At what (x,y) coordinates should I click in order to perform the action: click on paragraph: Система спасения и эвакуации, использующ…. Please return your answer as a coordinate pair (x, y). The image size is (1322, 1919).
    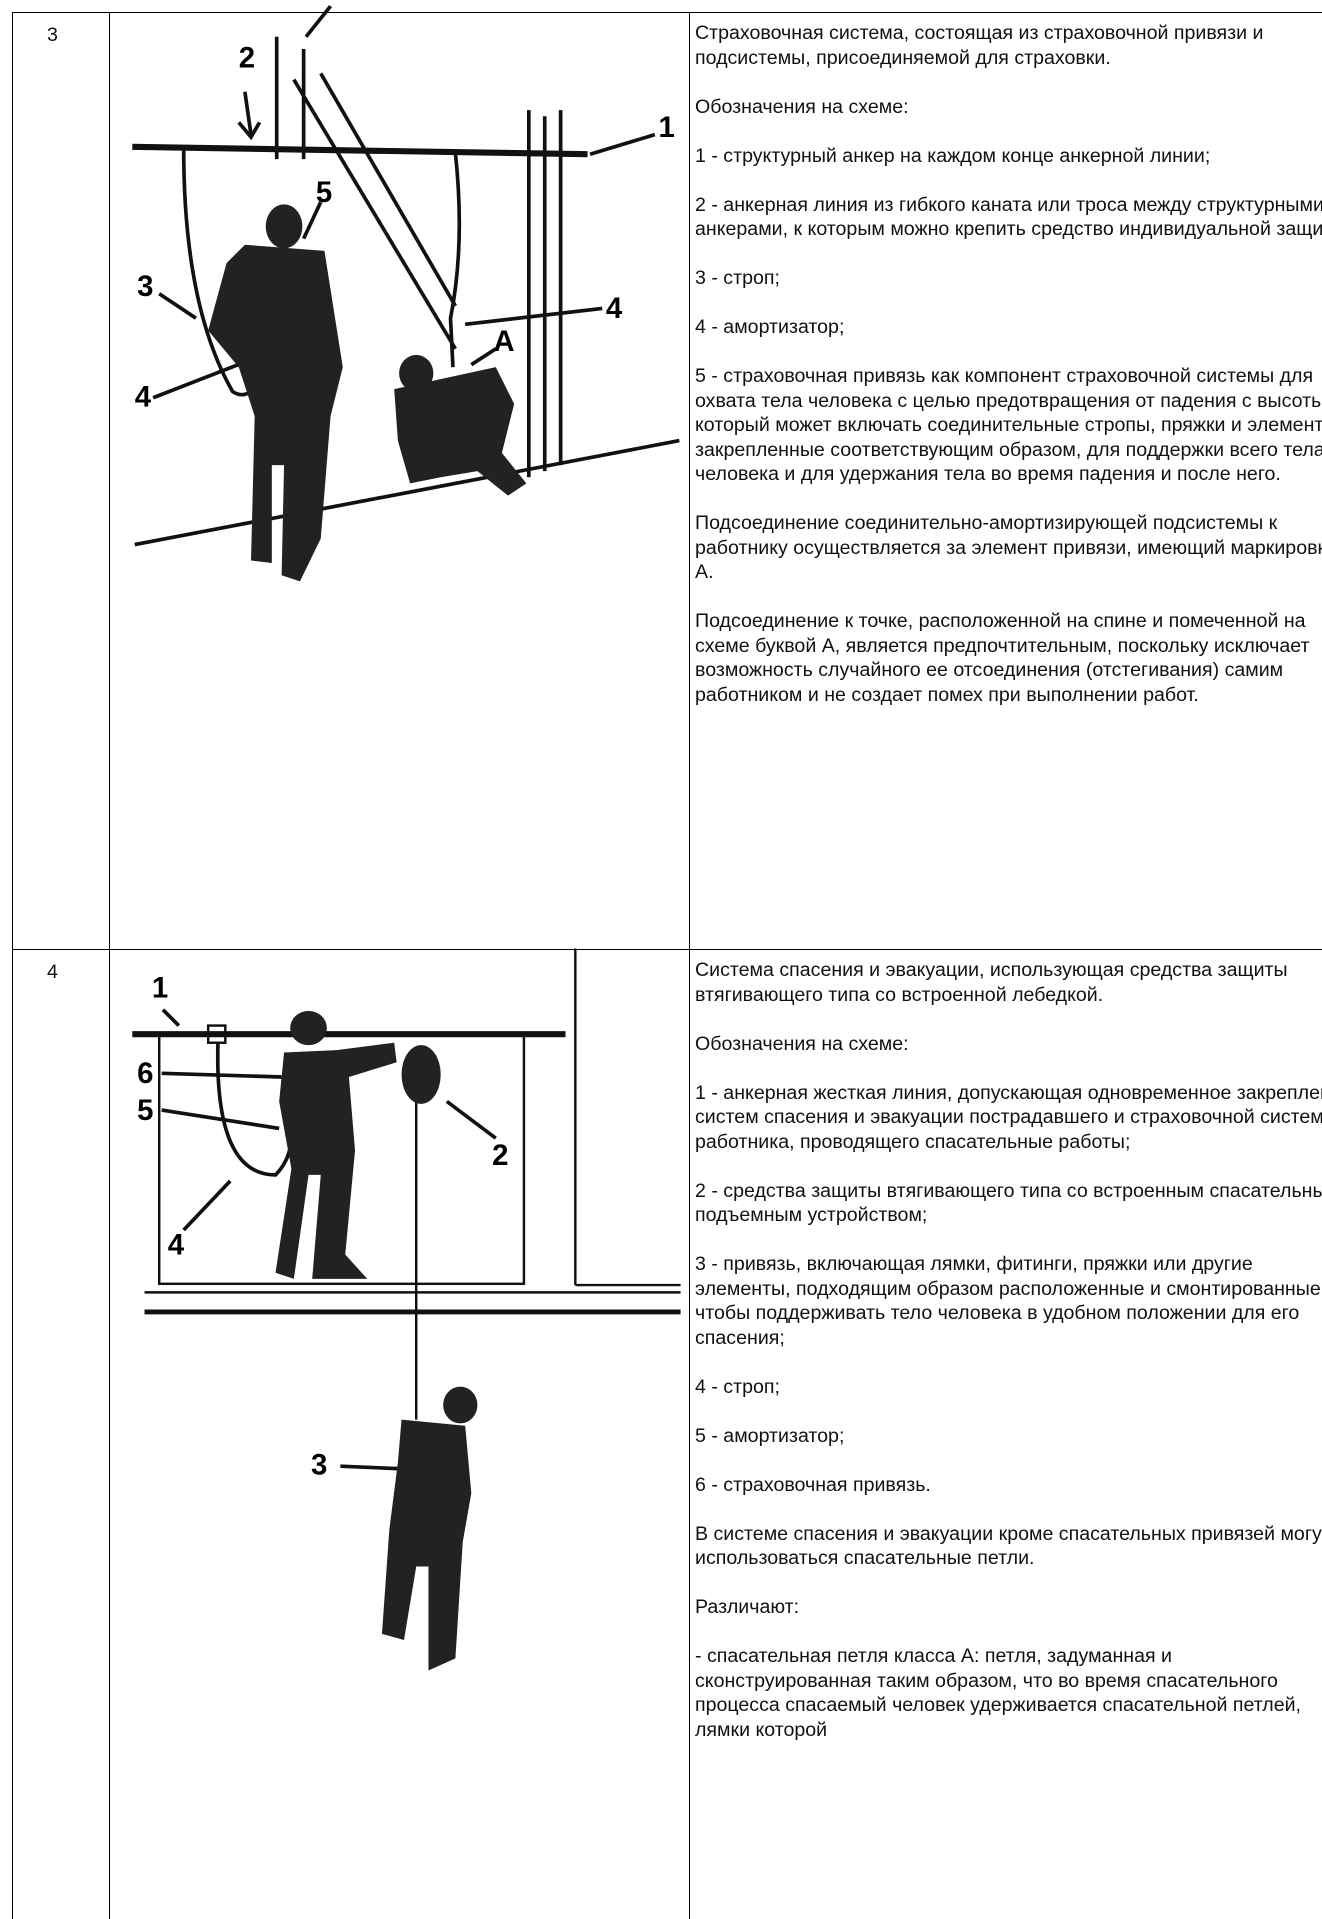
    Looking at the image, I should click on (991, 982).